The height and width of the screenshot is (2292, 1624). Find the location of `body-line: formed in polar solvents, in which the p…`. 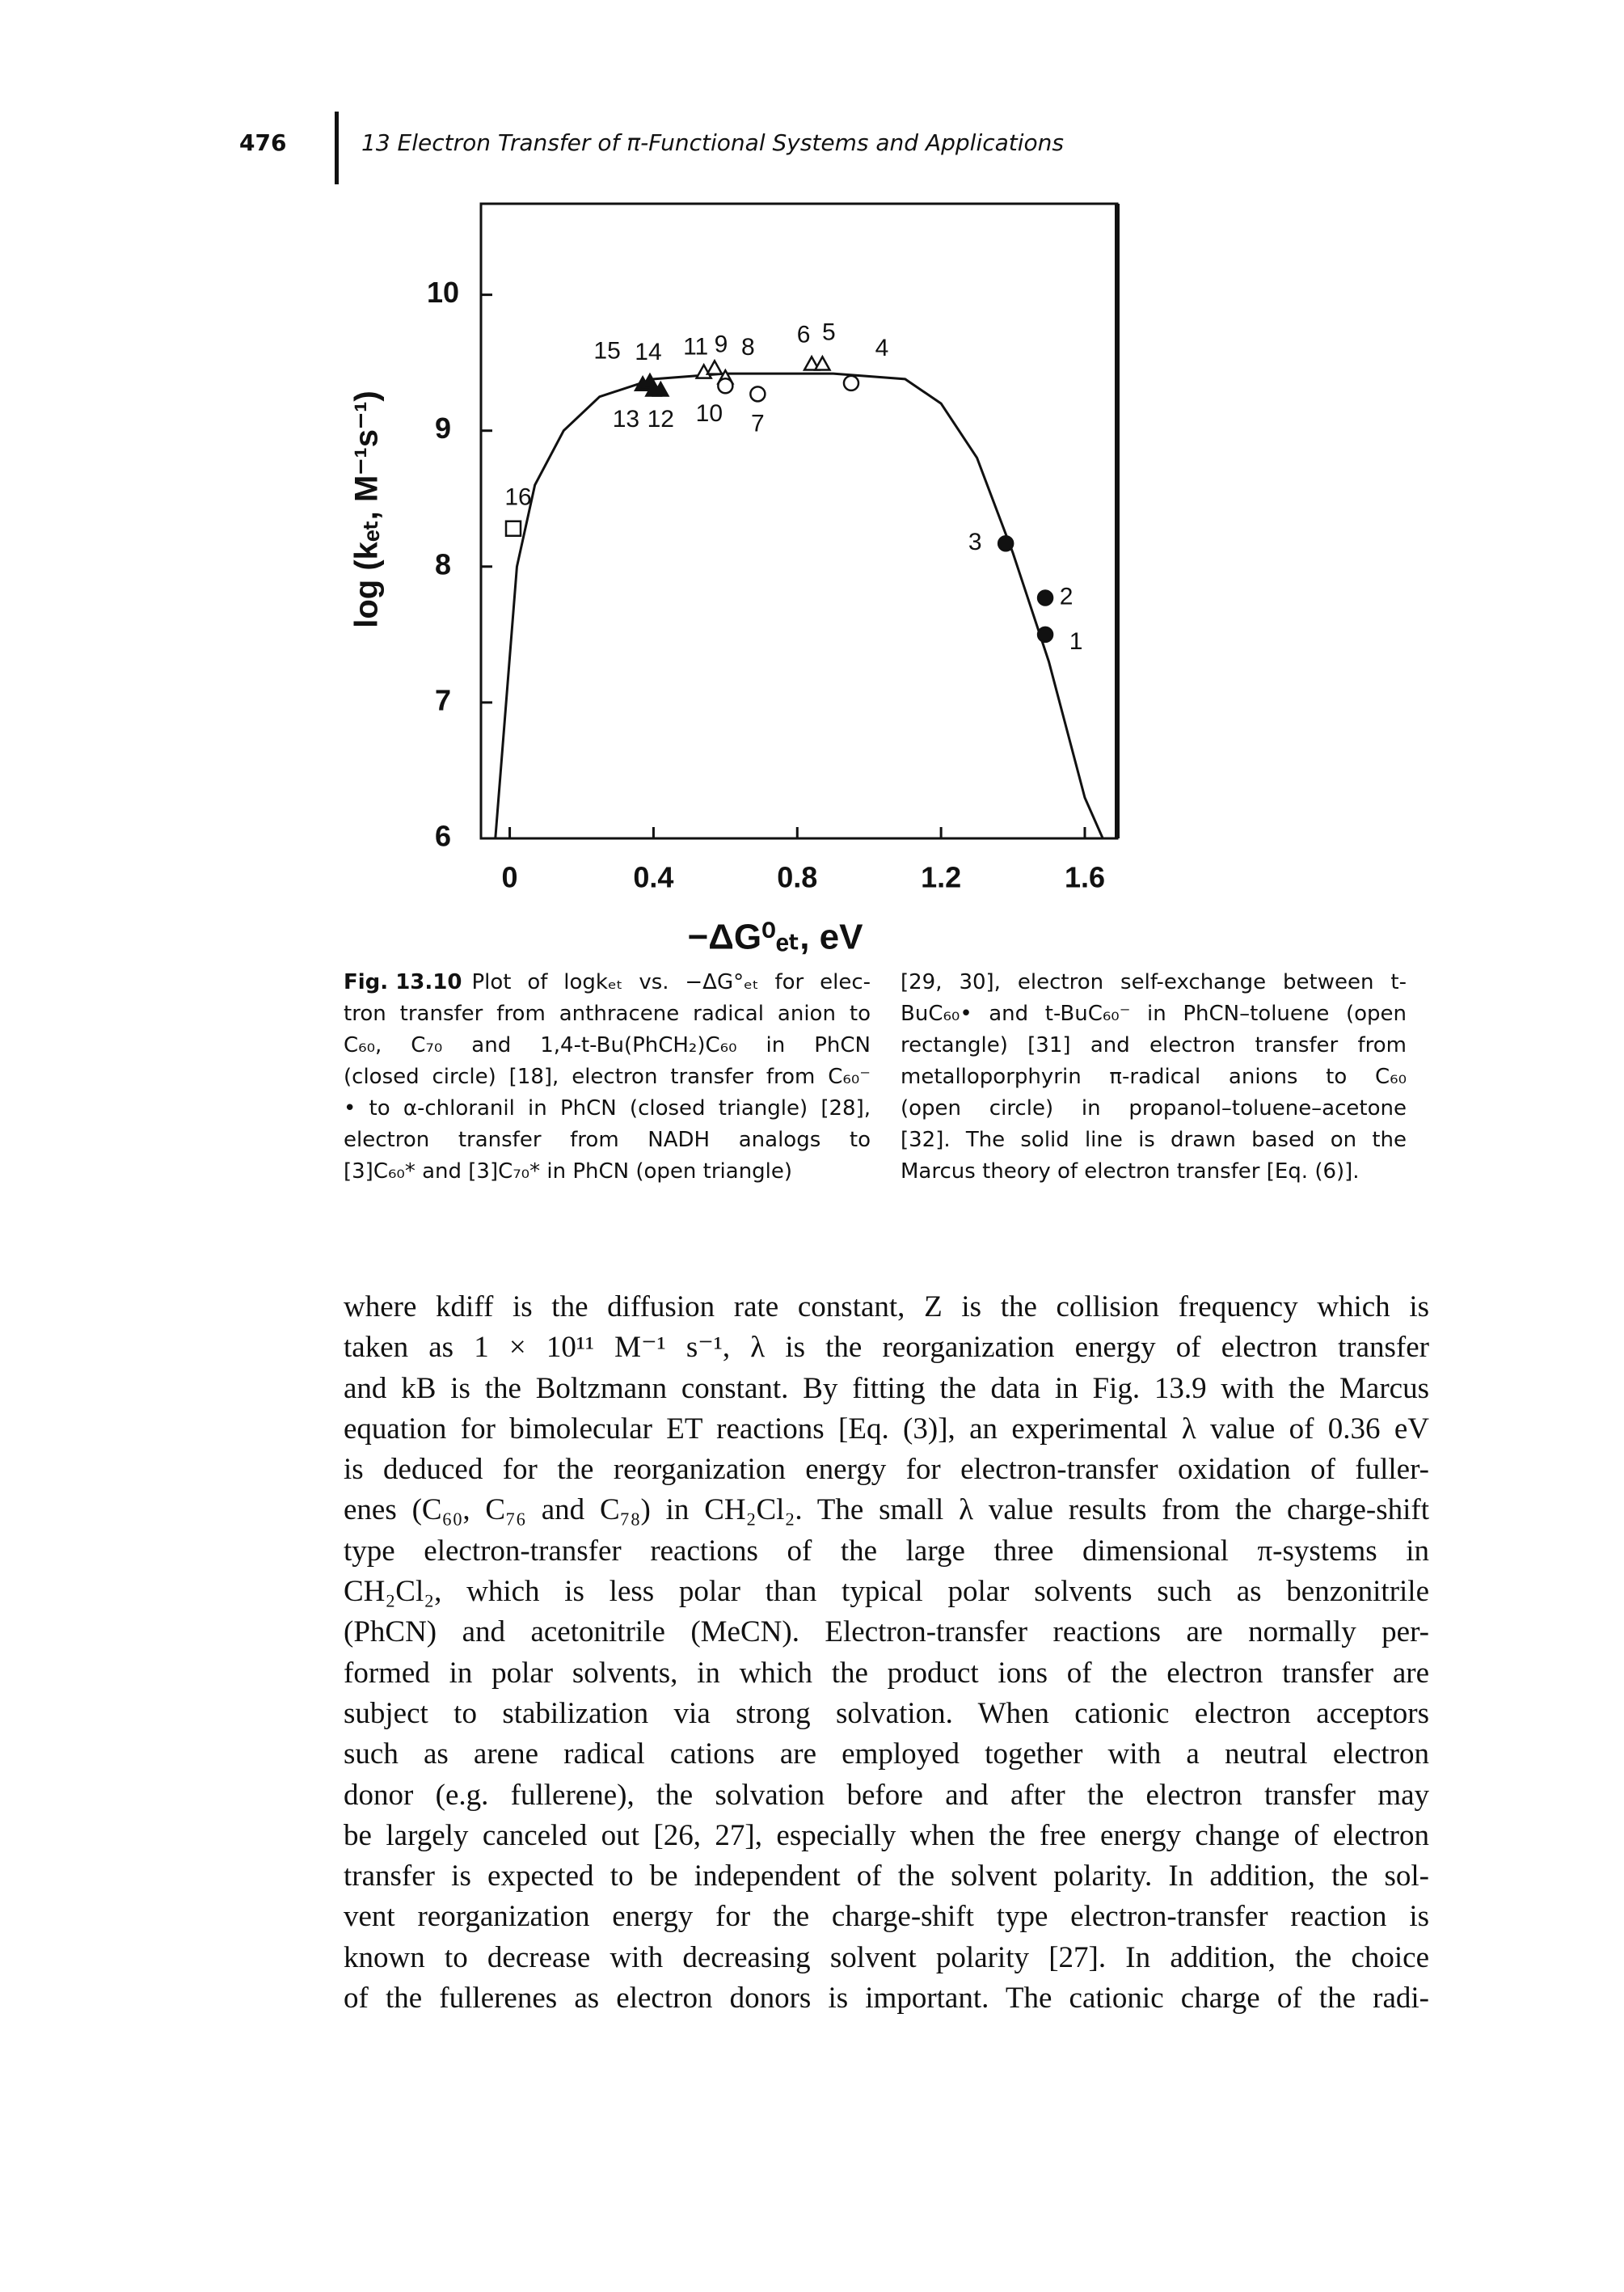

body-line: formed in polar solvents, in which the p… is located at coordinates (886, 1673).